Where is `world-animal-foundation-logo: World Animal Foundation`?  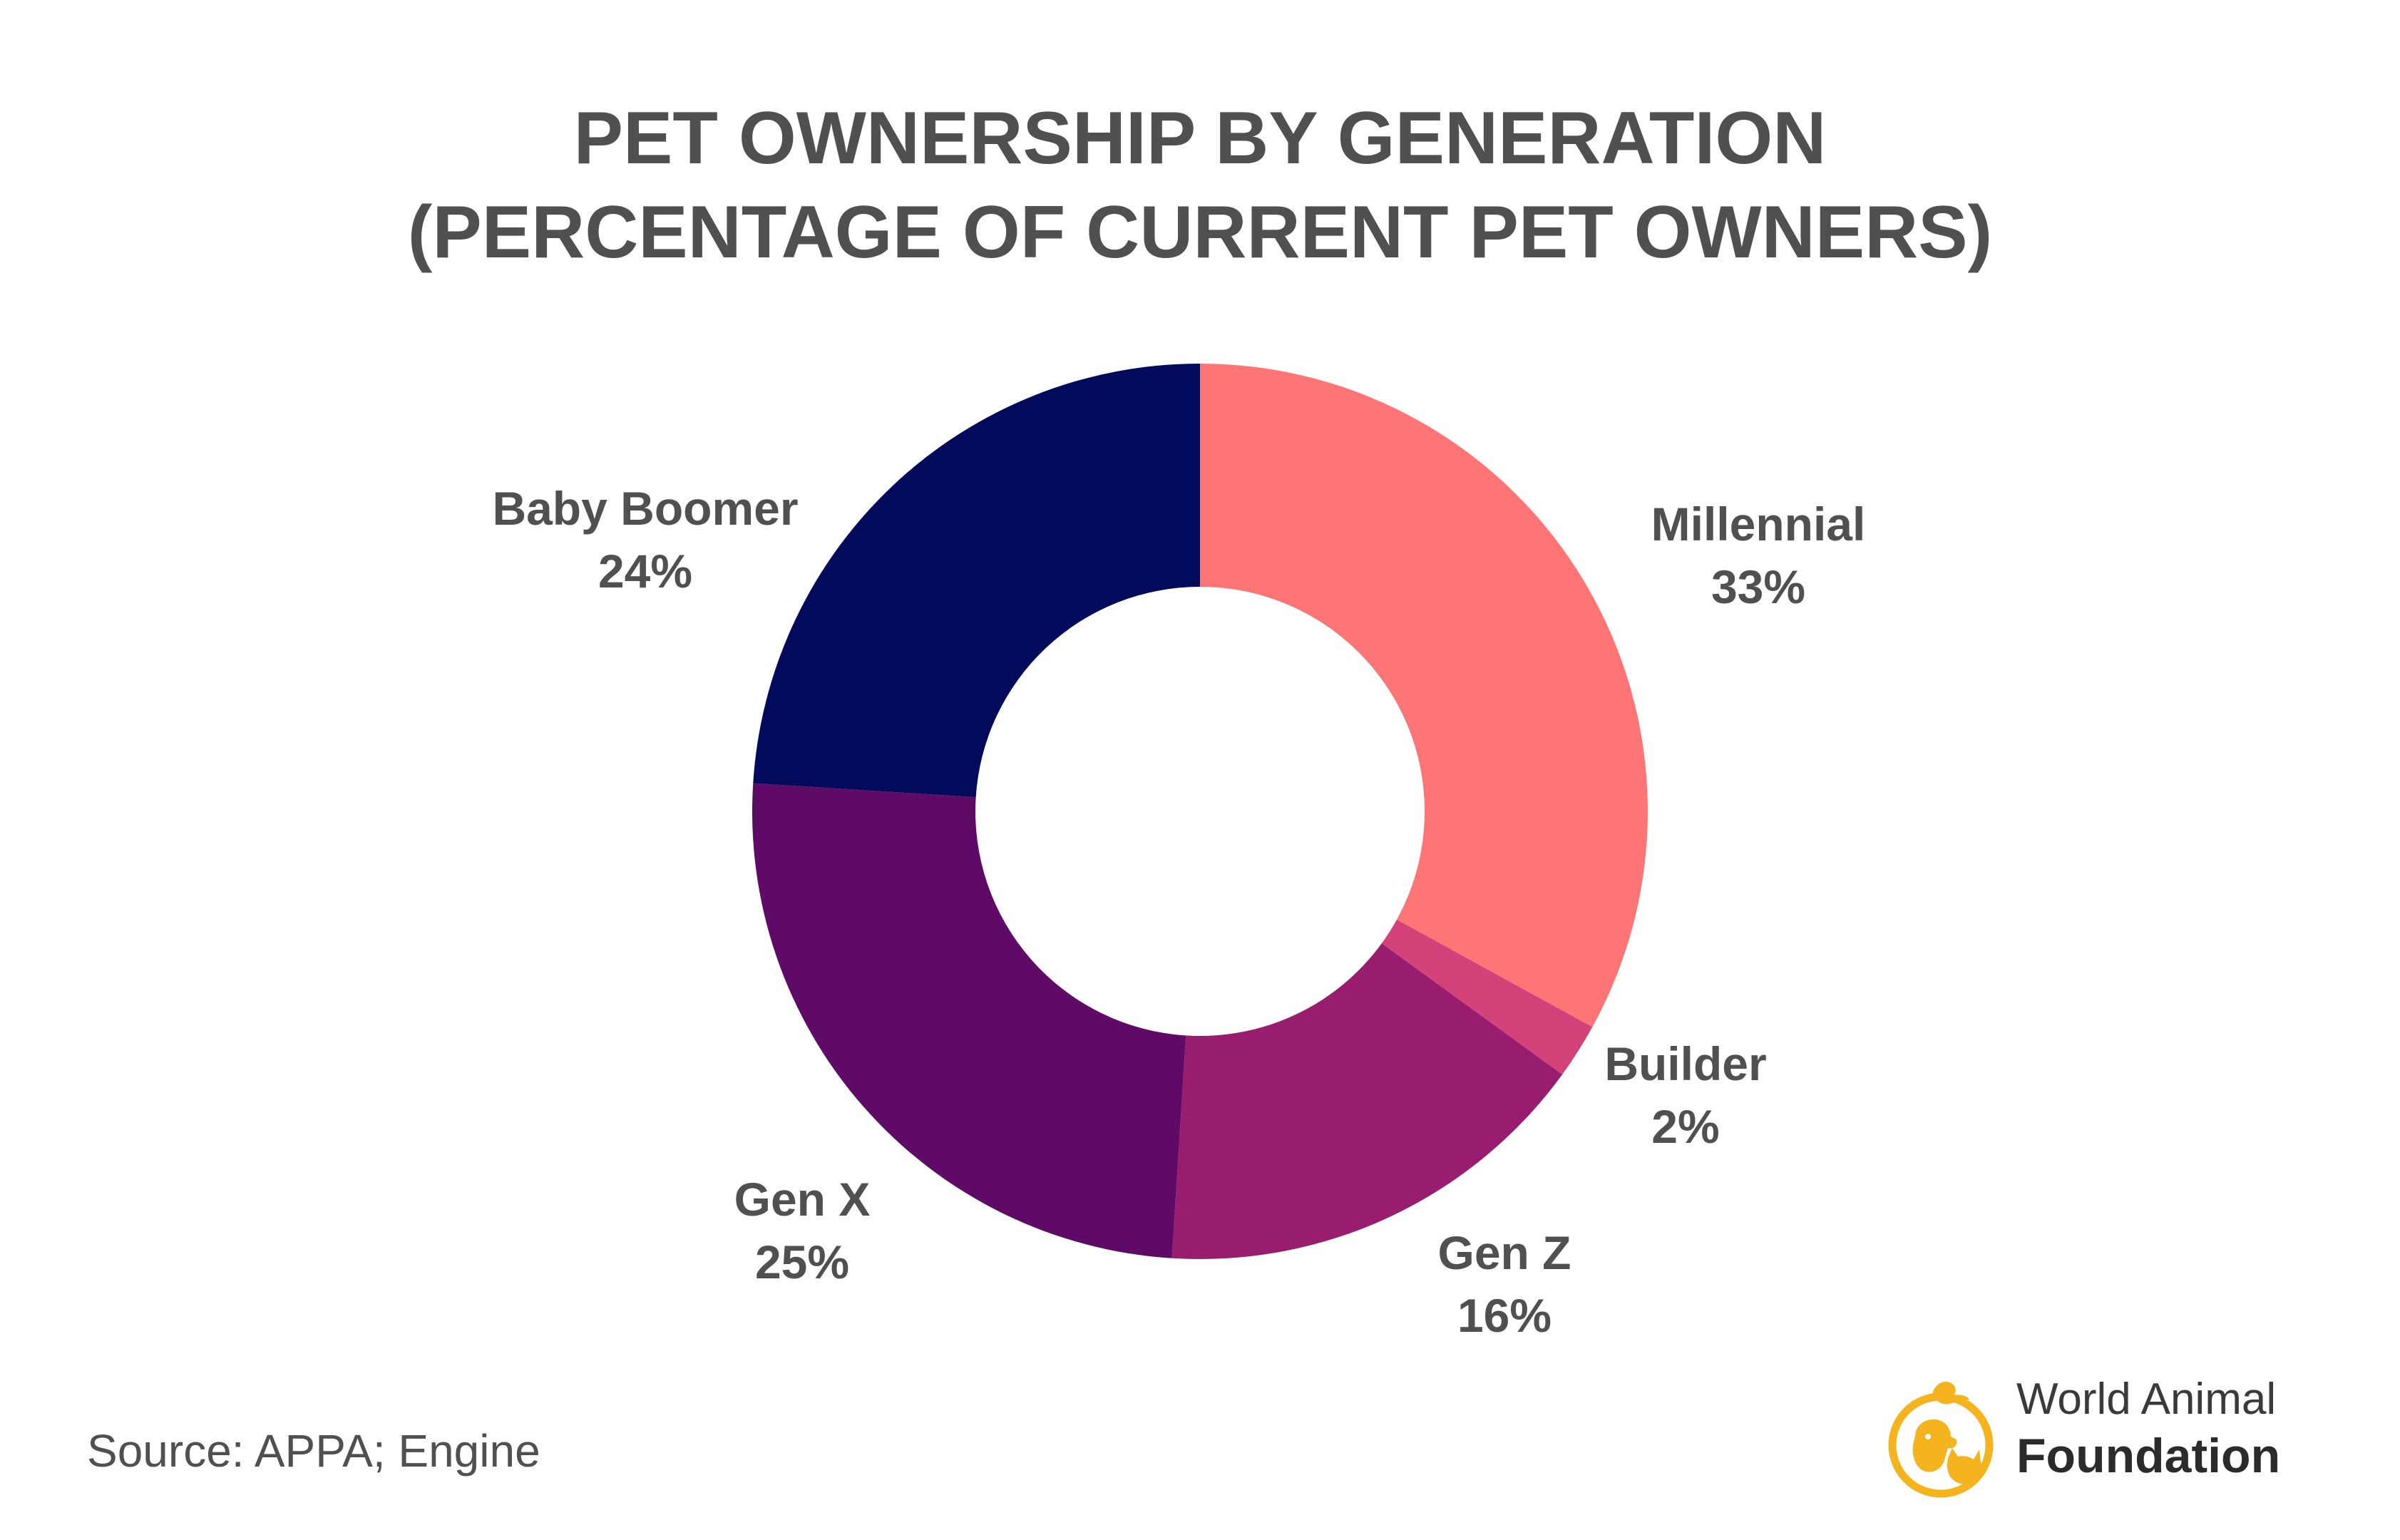 world-animal-foundation-logo: World Animal Foundation is located at coordinates (2103, 1429).